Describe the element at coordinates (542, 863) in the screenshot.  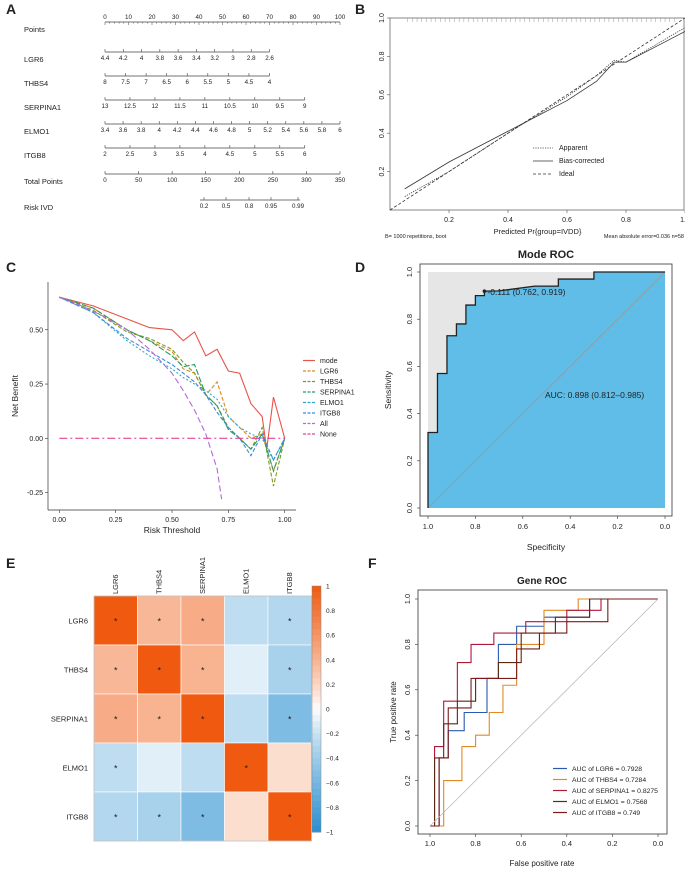
I see `x-axis-title: False positive rate` at that location.